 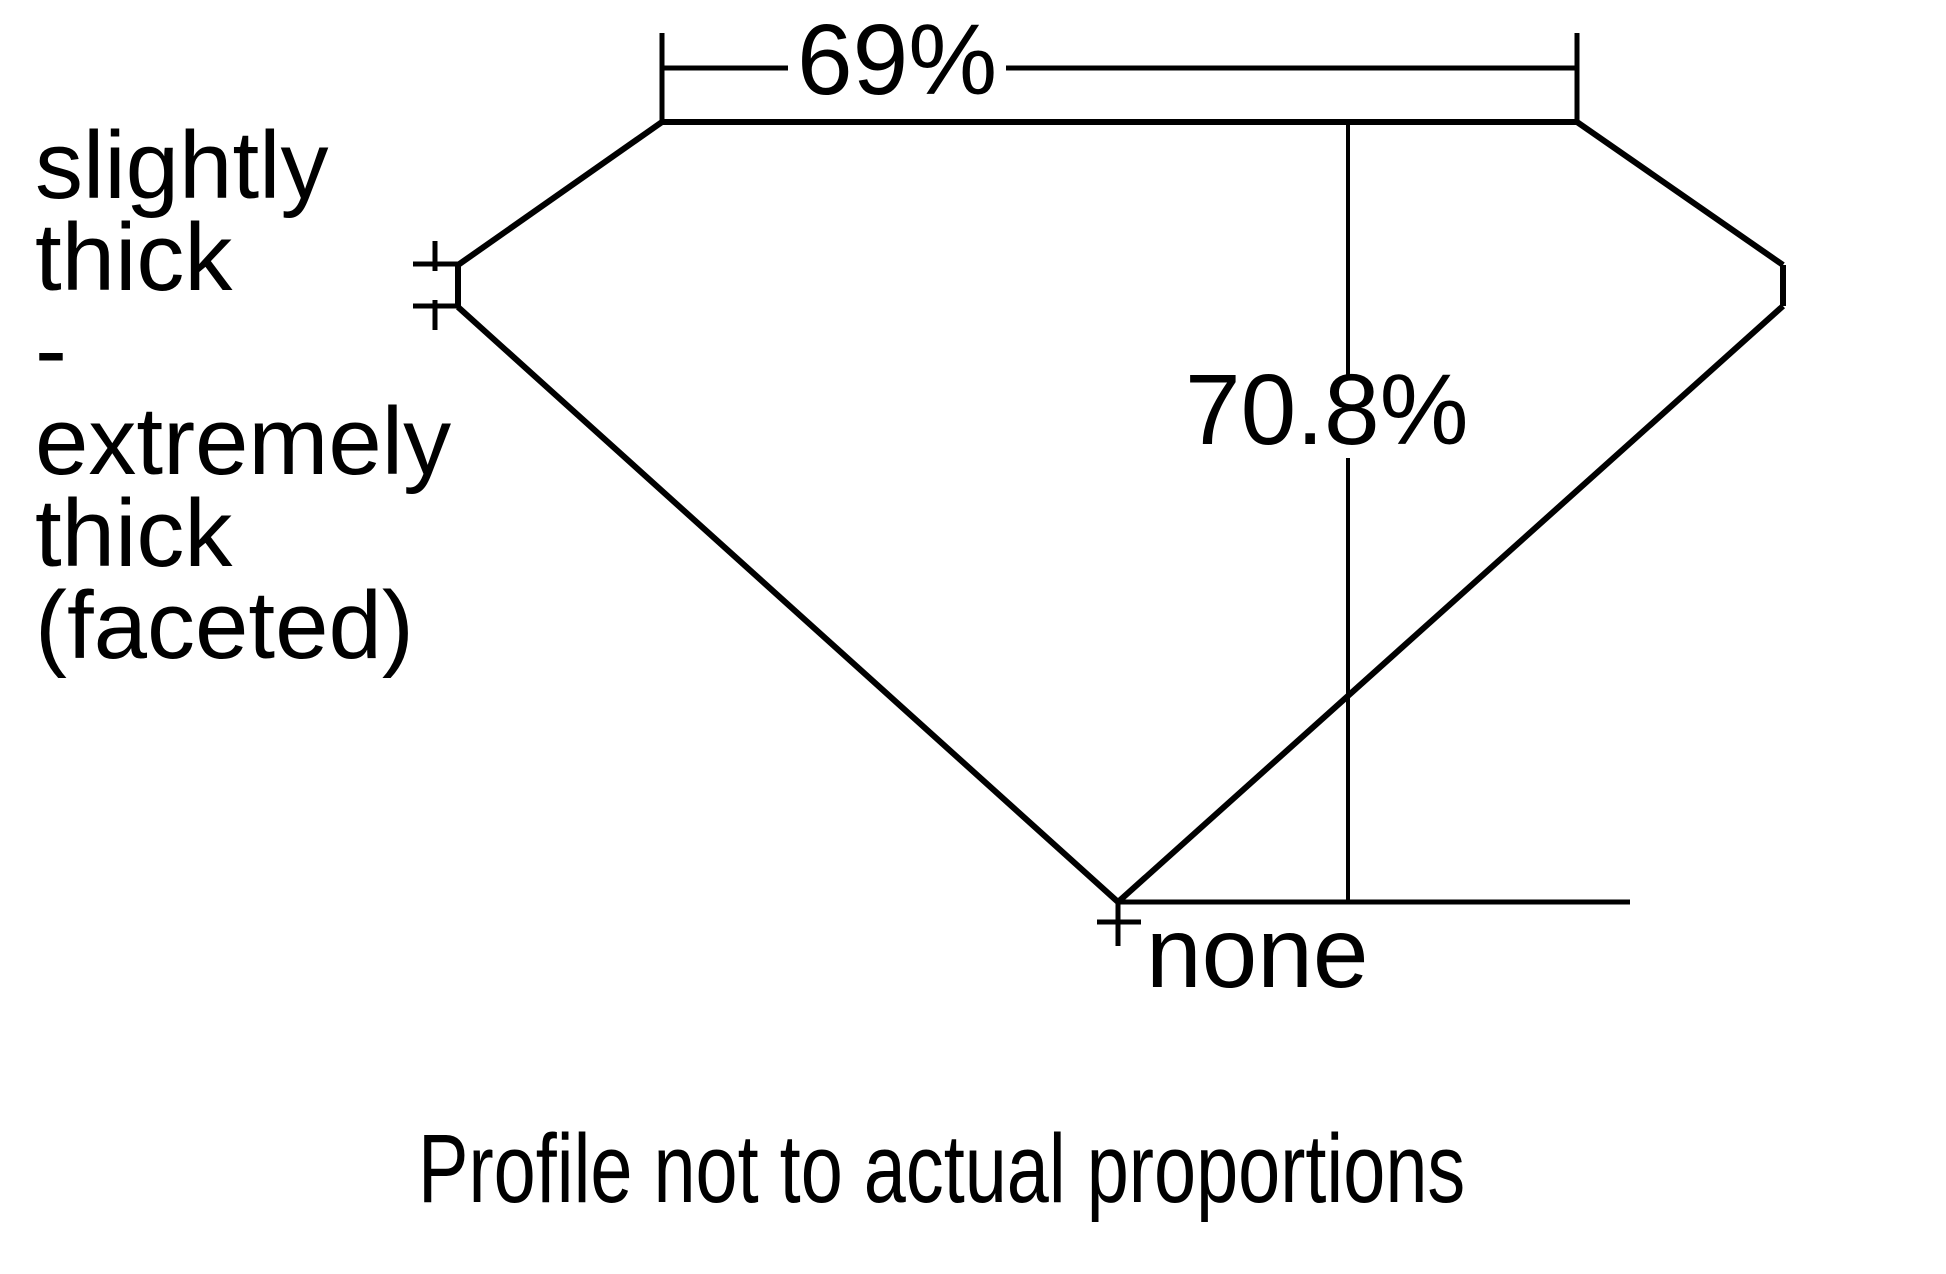 I want to click on girdle-thickness-label-line-6: (faceted), so click(x=224, y=625).